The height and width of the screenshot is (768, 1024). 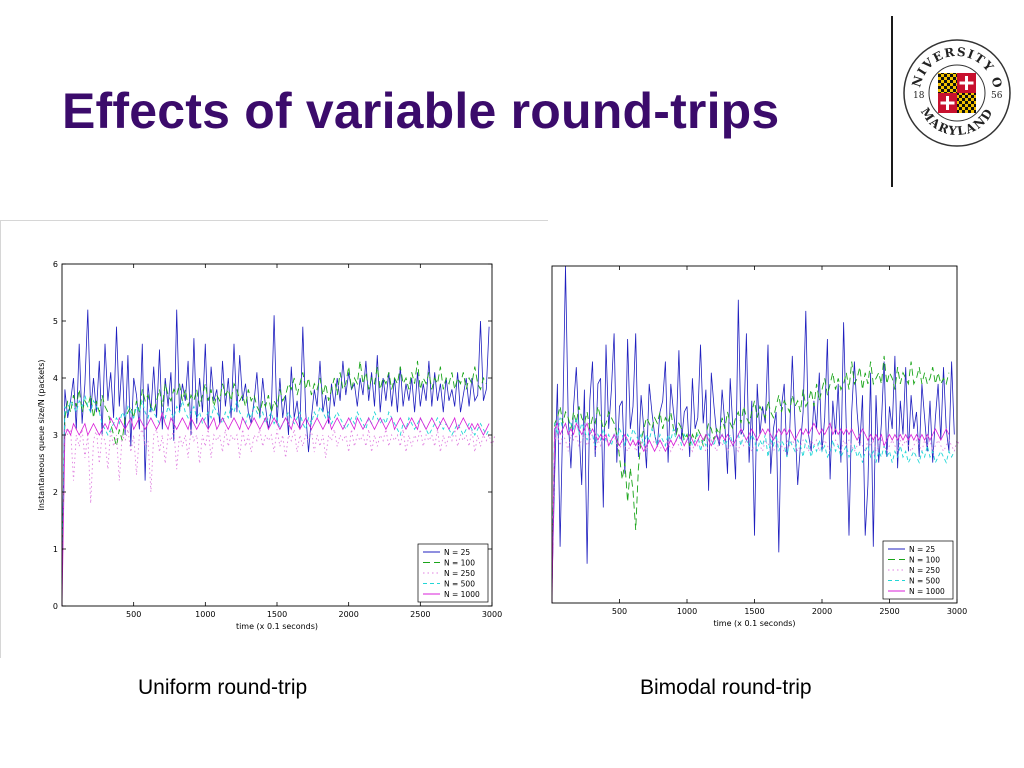 I want to click on y-tick-label: 5, so click(x=55, y=321).